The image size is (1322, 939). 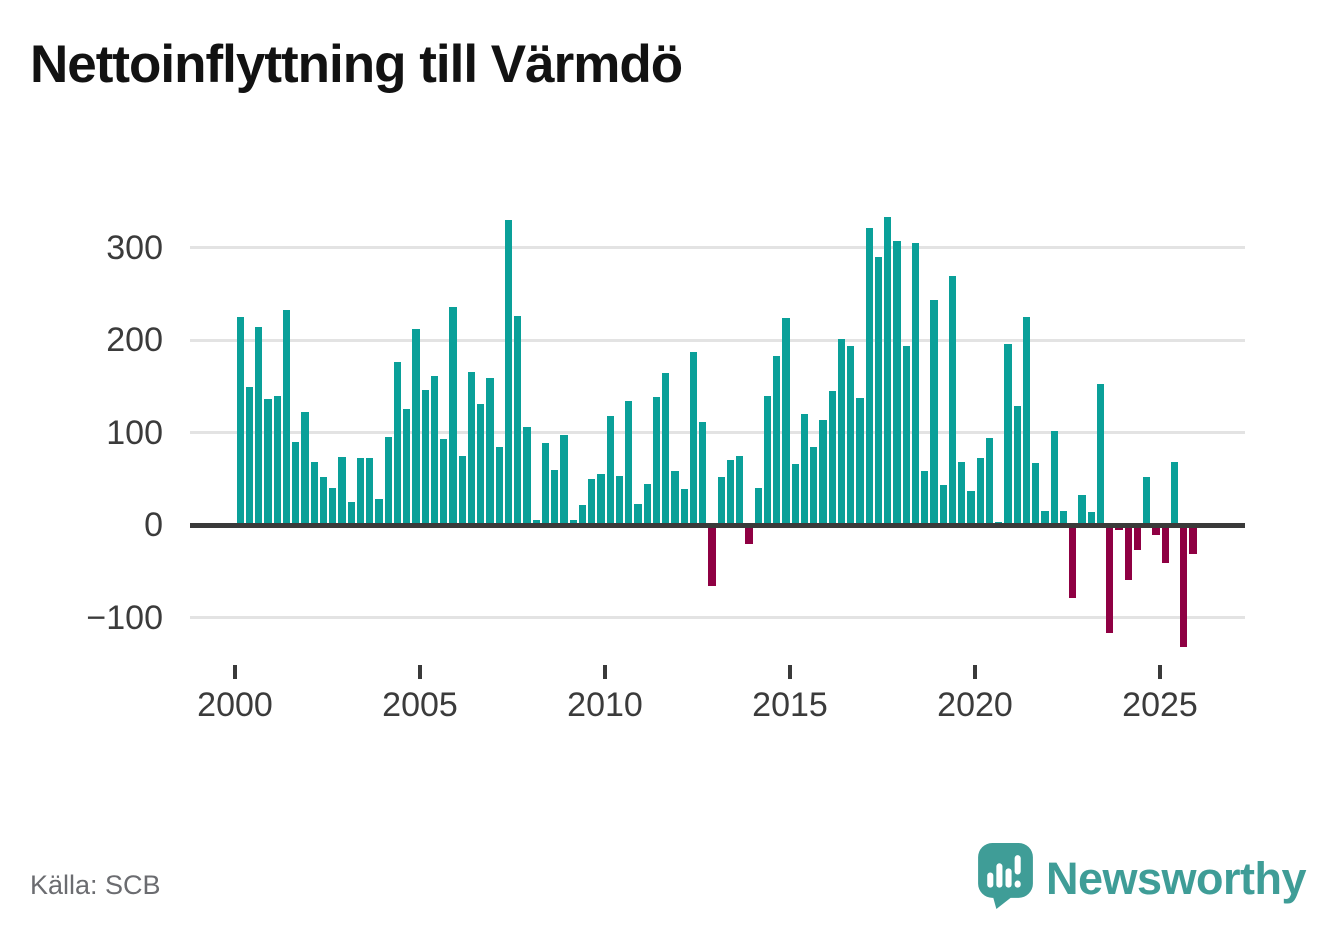 I want to click on newsworthy-branding: Newsworthy, so click(x=1142, y=879).